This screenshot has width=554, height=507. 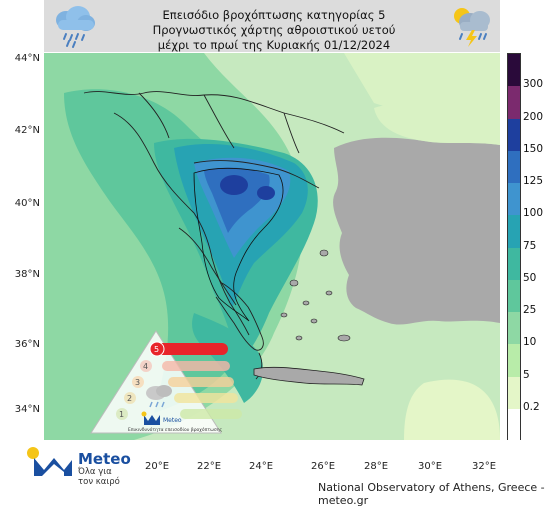 What do you see at coordinates (416, 231) in the screenshot?
I see `land-anatolia` at bounding box center [416, 231].